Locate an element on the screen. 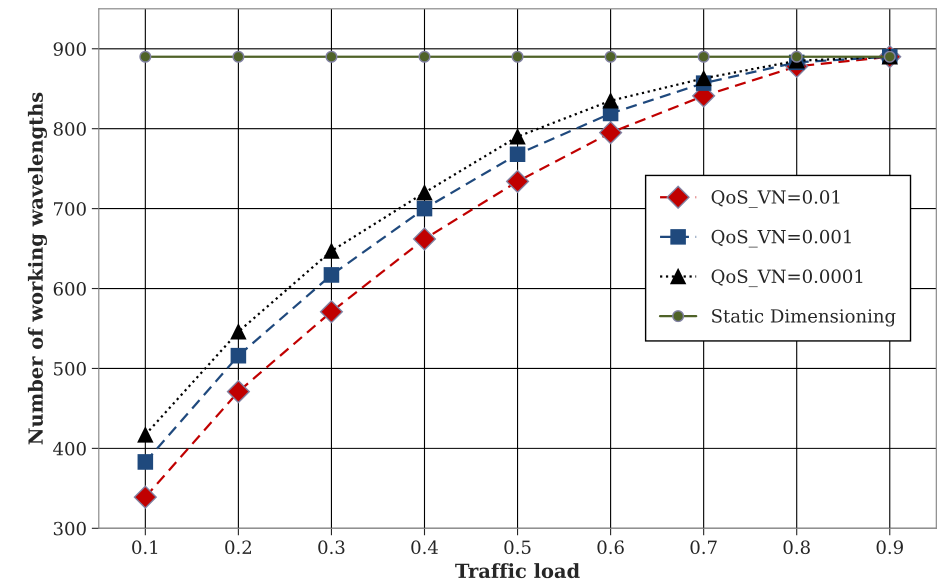  y-tick-label: 700 is located at coordinates (70, 209).